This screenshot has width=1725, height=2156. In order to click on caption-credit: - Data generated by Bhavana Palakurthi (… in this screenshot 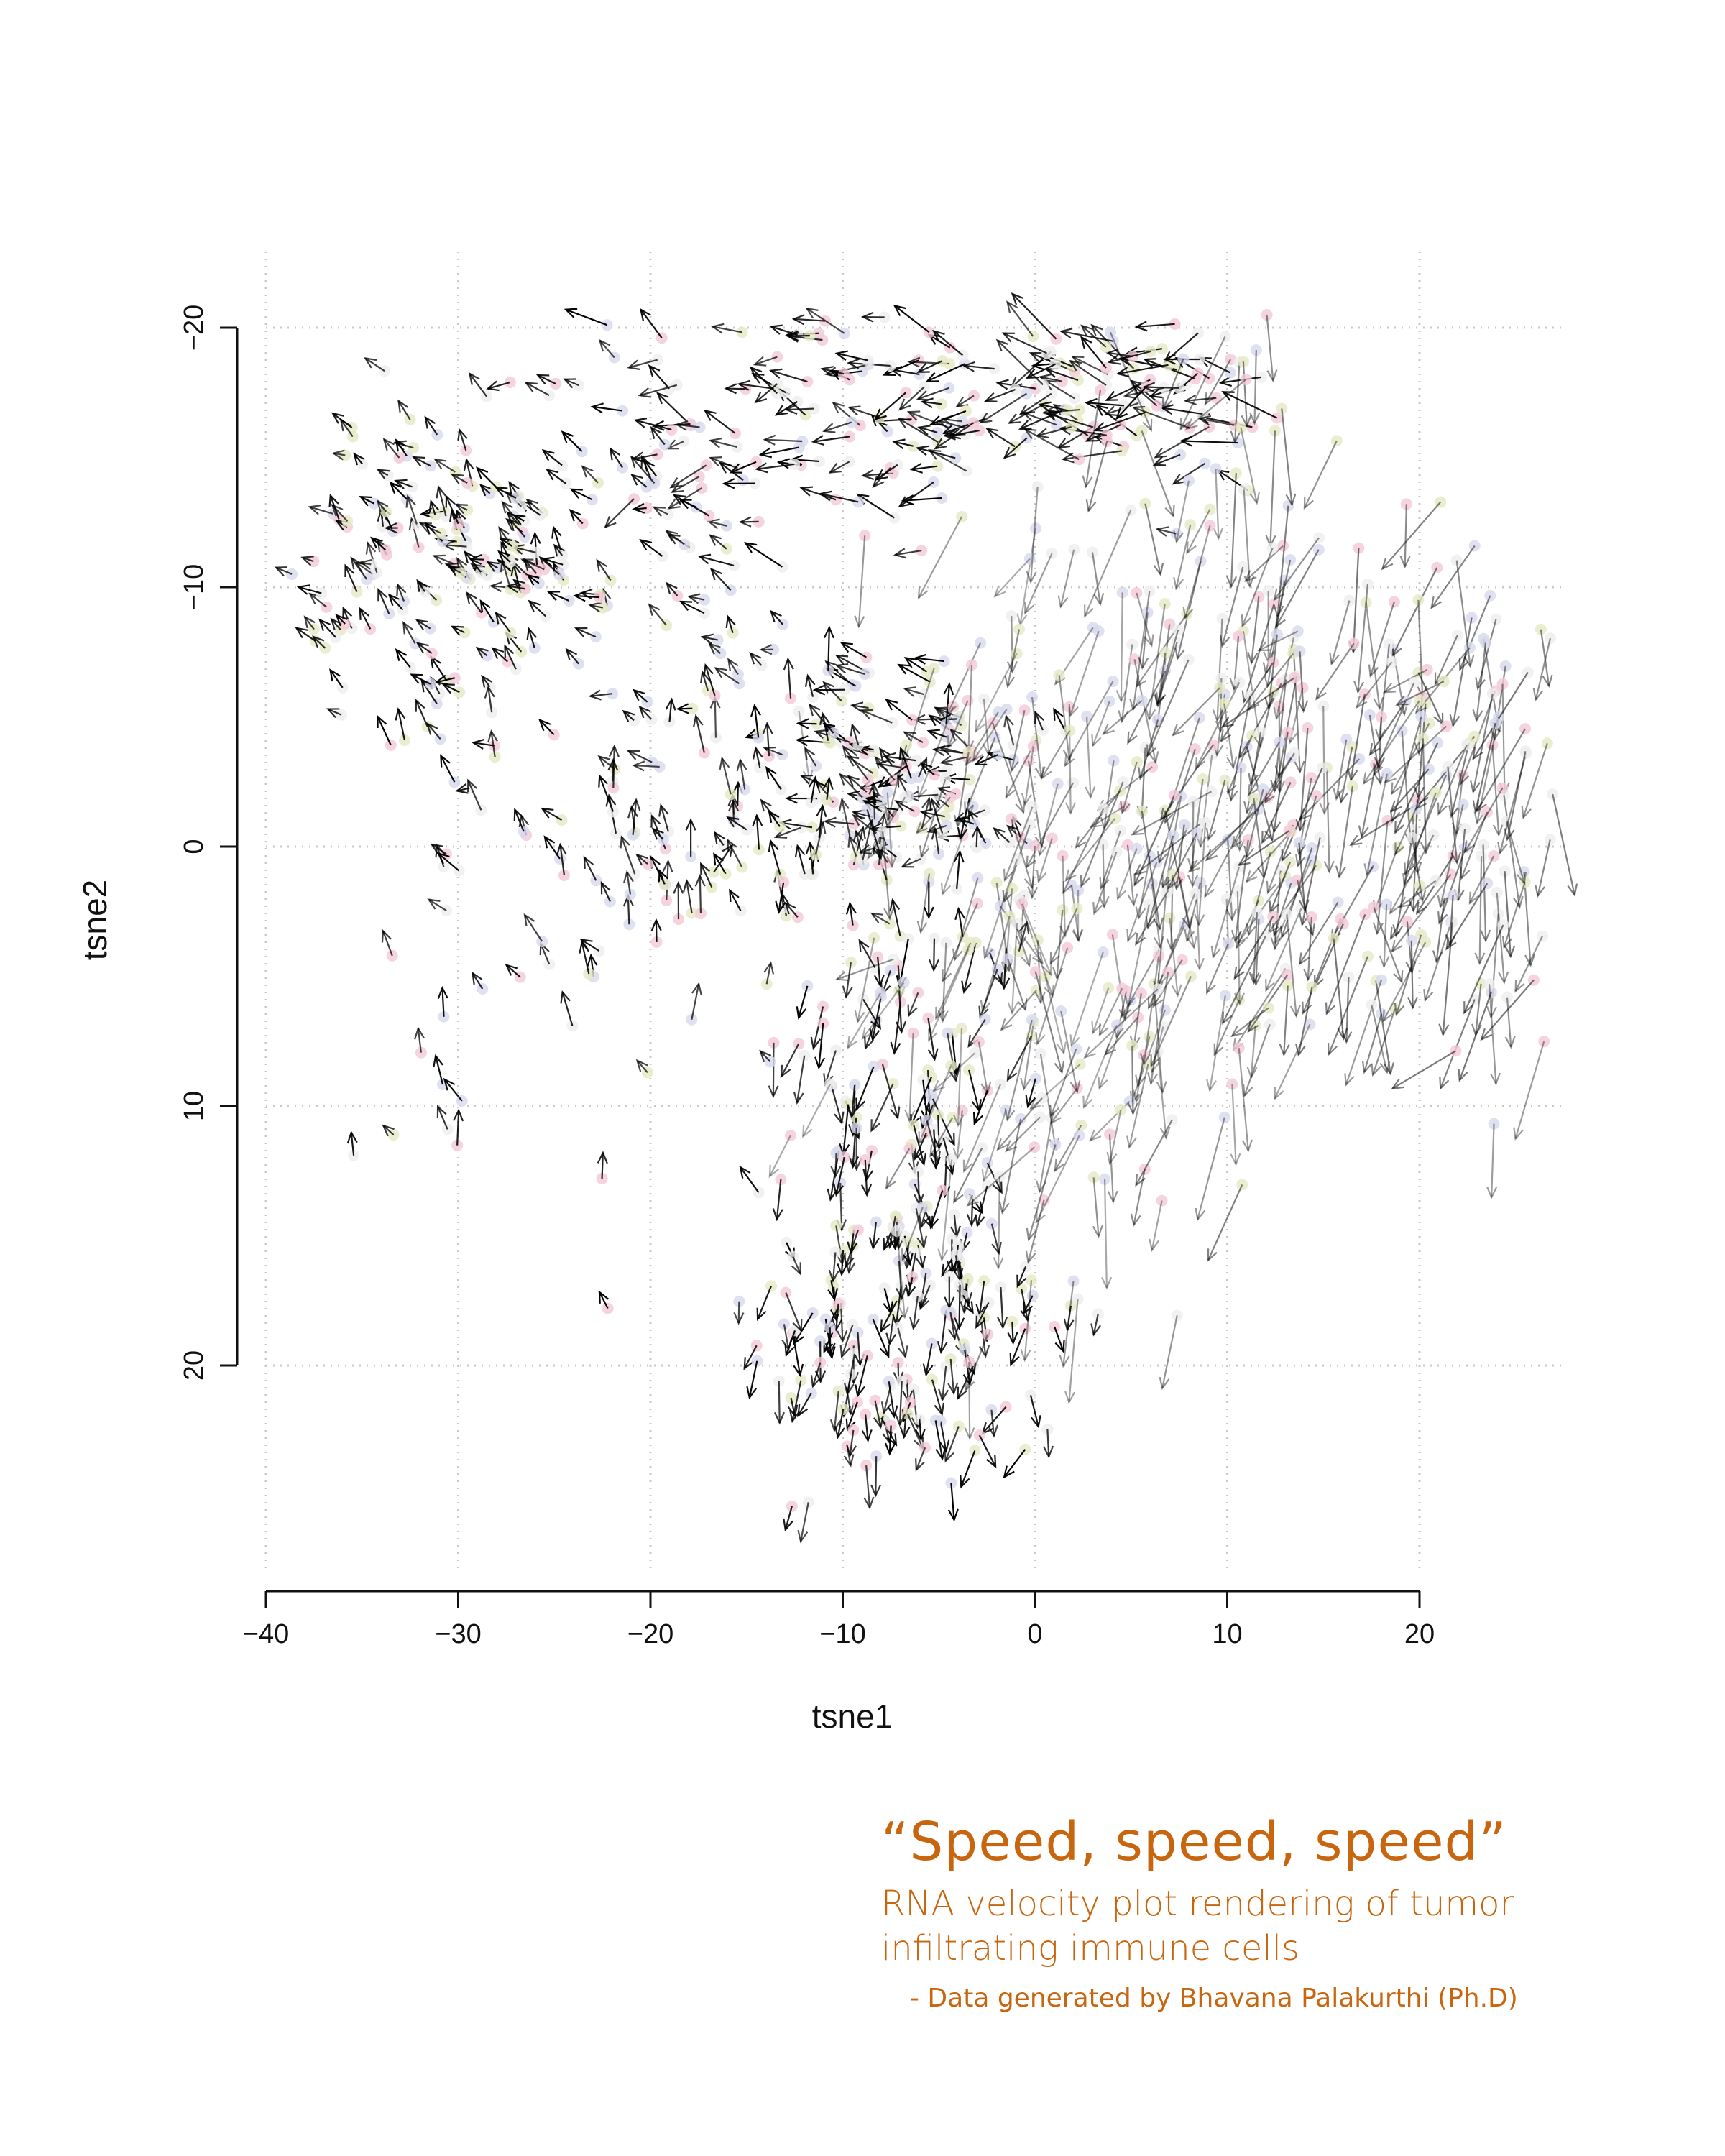, I will do `click(1214, 1998)`.